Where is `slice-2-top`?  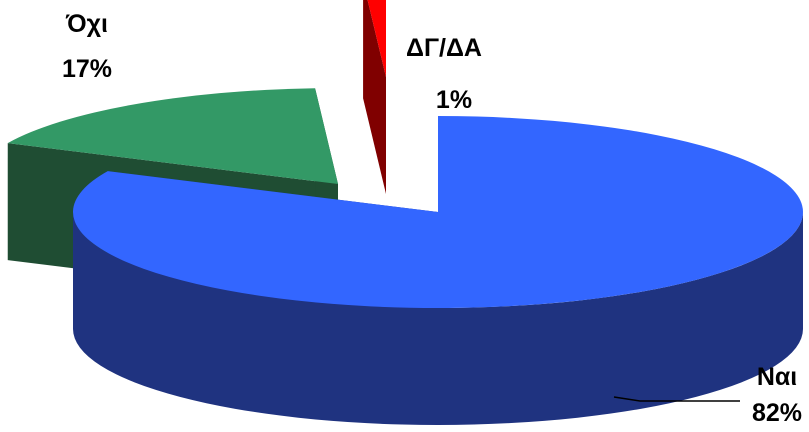
slice-2-top is located at coordinates (172, 136).